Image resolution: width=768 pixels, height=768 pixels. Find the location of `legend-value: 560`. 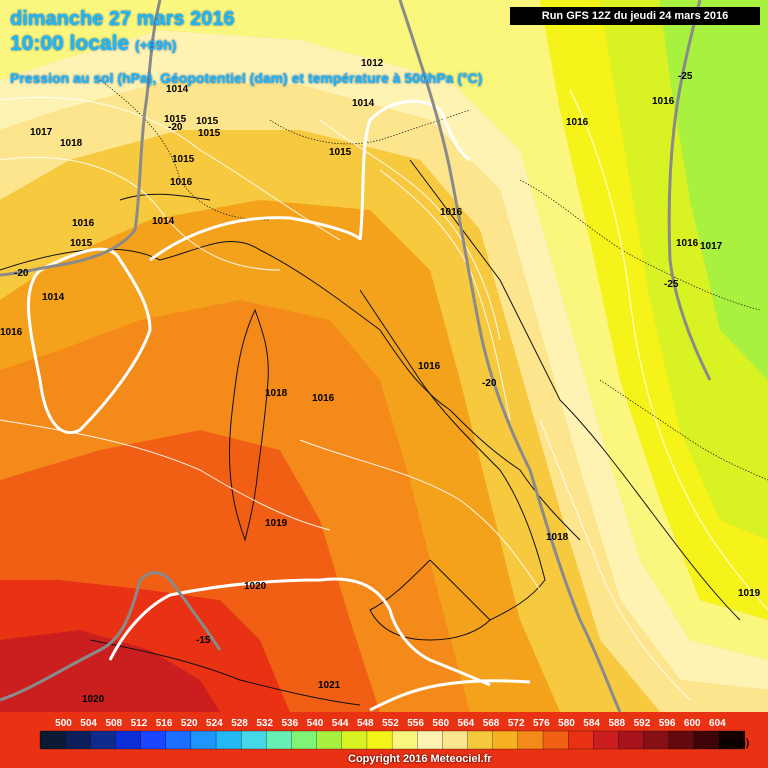

legend-value: 560 is located at coordinates (440, 723).